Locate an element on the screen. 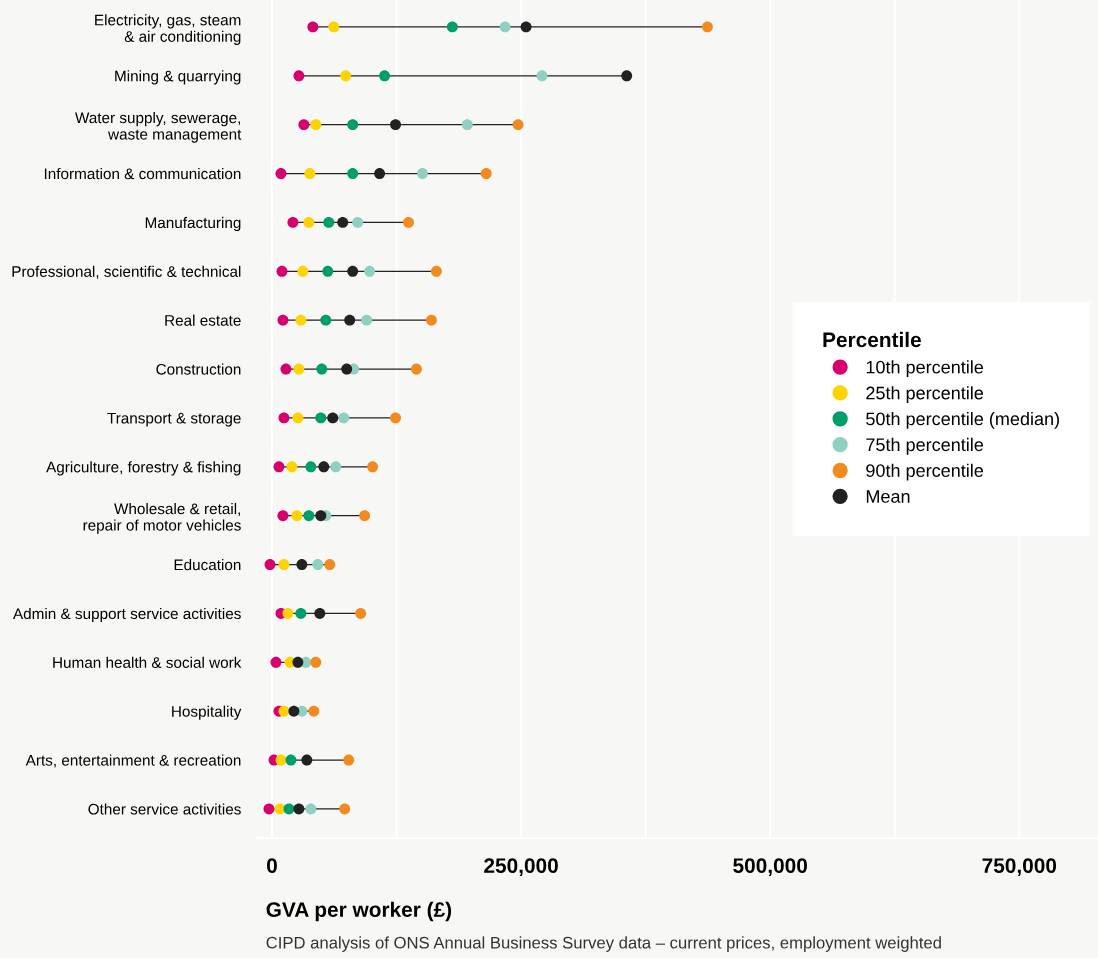 This screenshot has height=958, width=1098. x-tick-label: 0 is located at coordinates (272, 865).